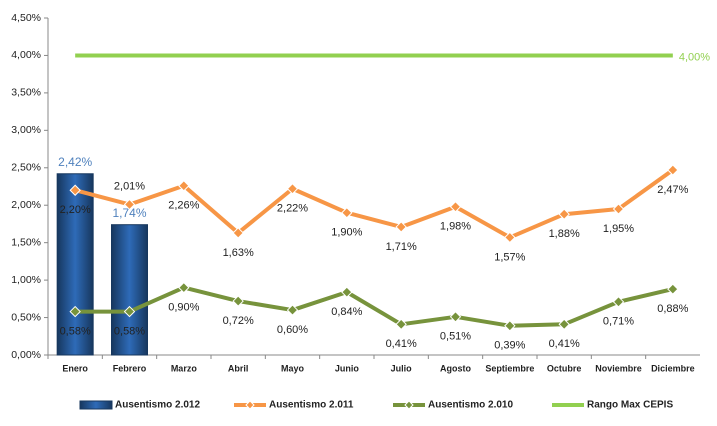 The height and width of the screenshot is (426, 717). I want to click on value-label: 1,63%, so click(238, 253).